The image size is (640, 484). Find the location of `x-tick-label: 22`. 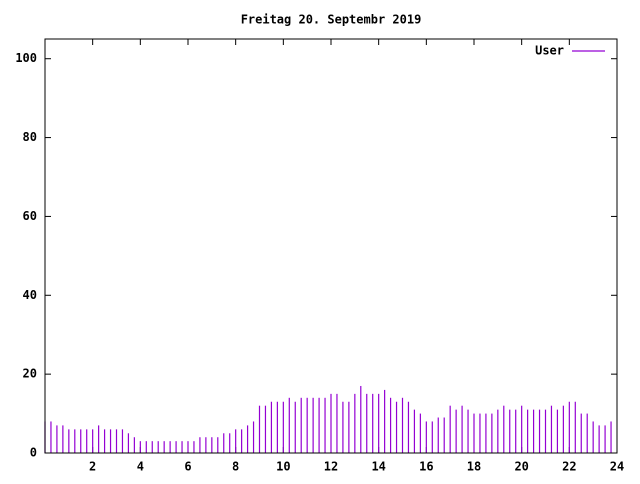

x-tick-label: 22 is located at coordinates (569, 467).